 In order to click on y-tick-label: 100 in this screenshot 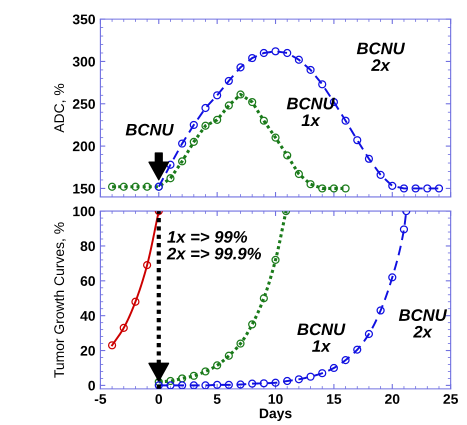, I will do `click(84, 211)`.